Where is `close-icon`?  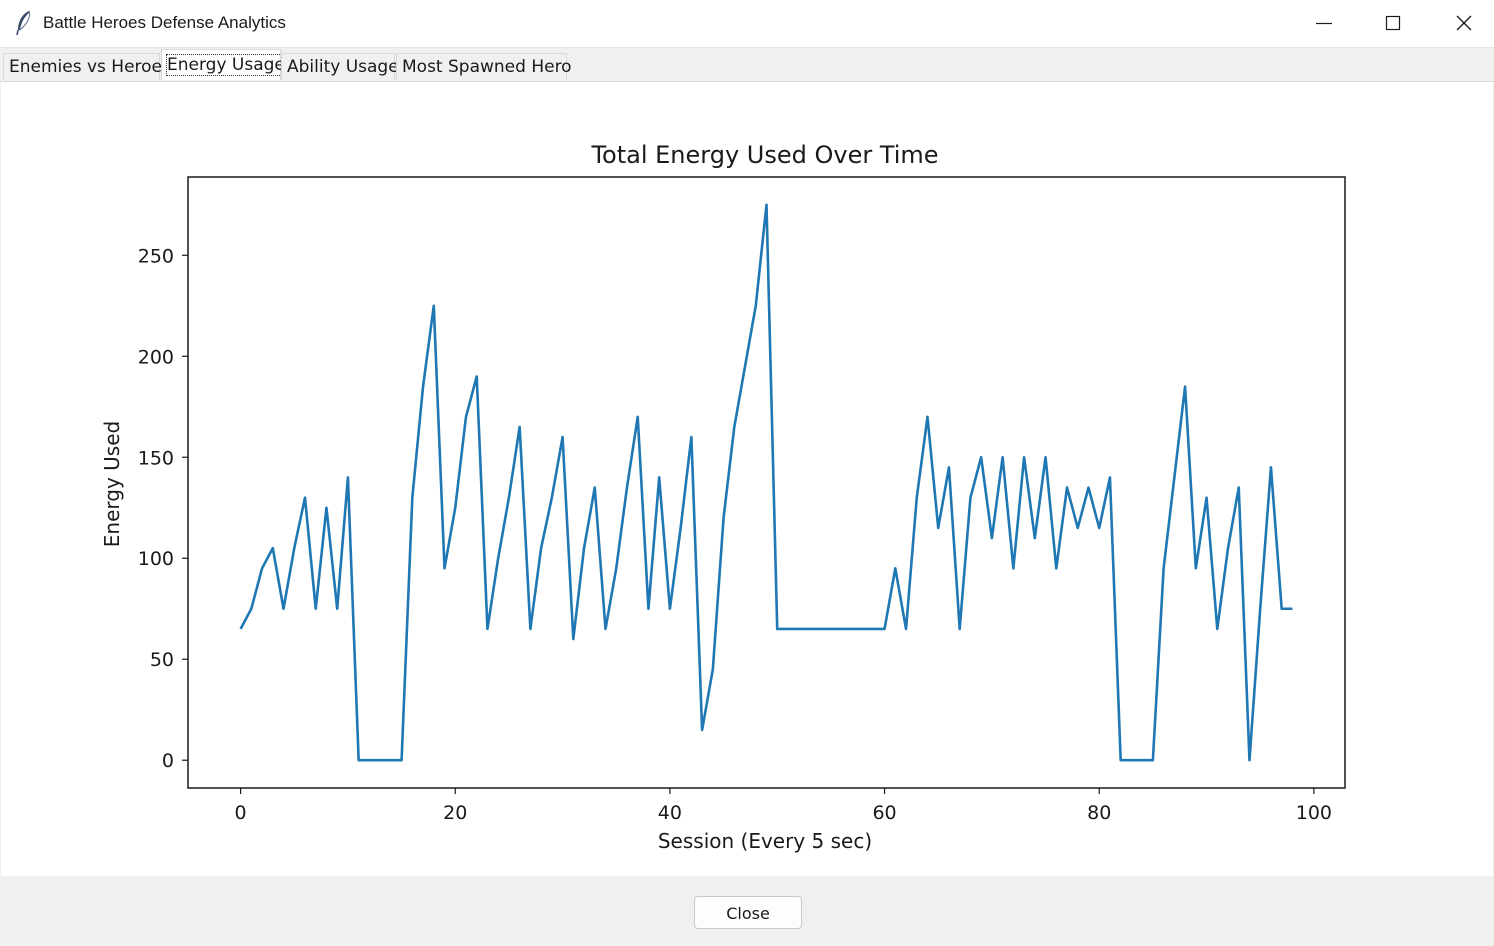 close-icon is located at coordinates (1464, 23).